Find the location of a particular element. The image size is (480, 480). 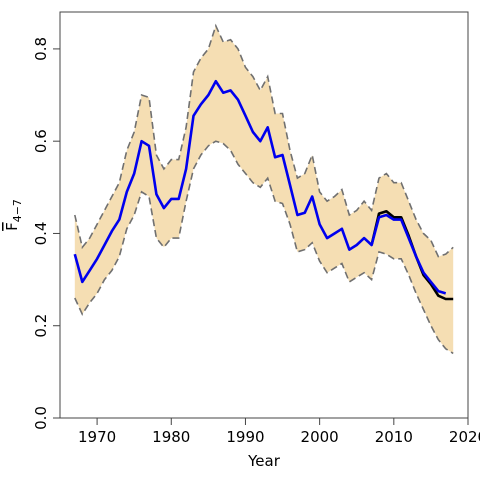

y-tick-label: 0.6 is located at coordinates (41, 141).